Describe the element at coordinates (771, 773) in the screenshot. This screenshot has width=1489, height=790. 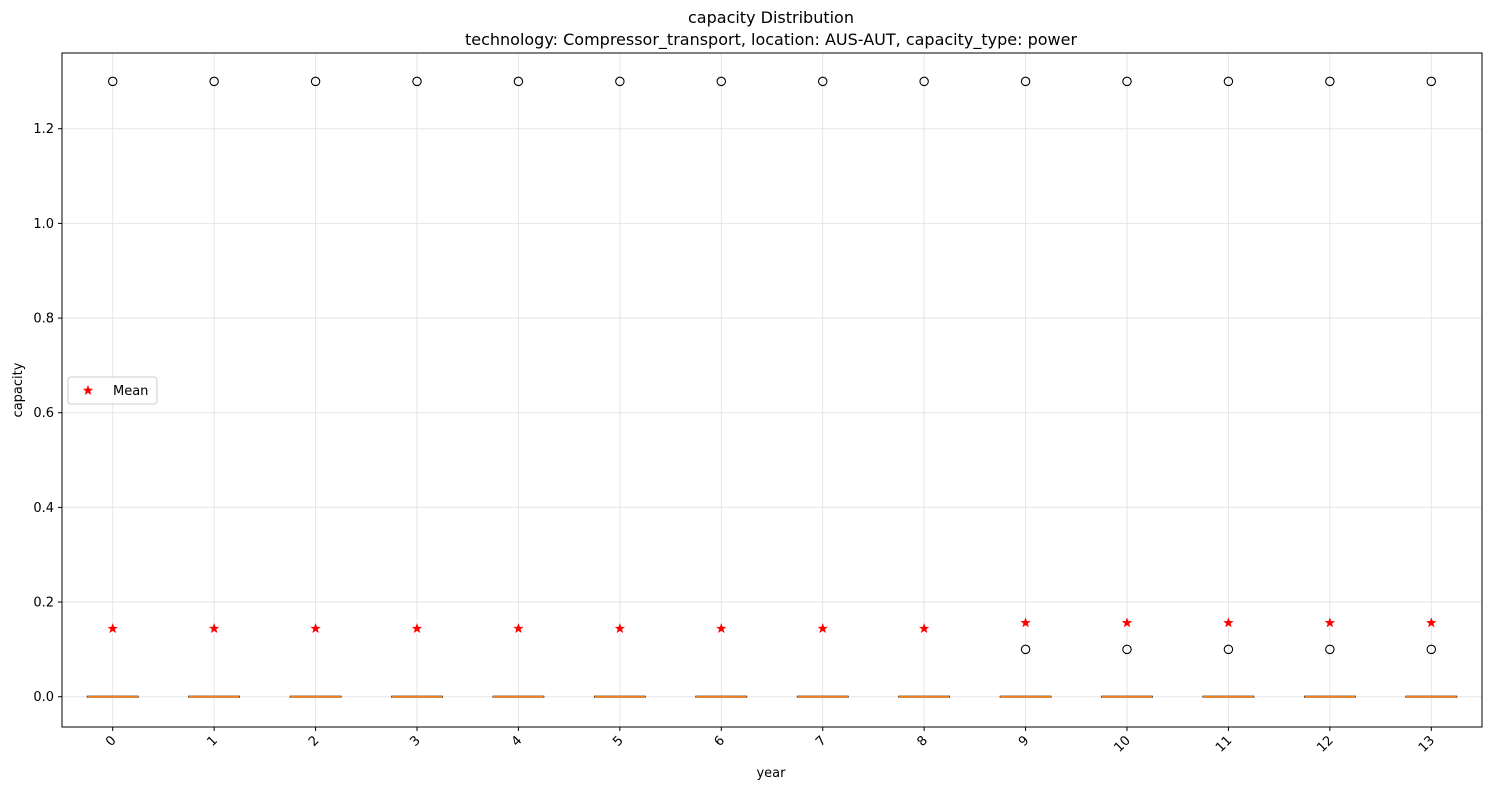
I see `x-axis-label: year` at that location.